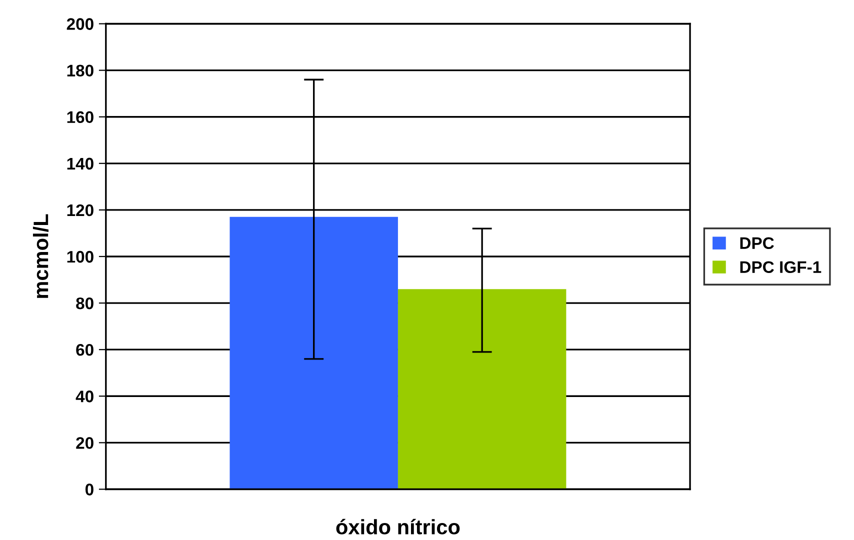  Describe the element at coordinates (80, 210) in the screenshot. I see `y-tick-label: 120` at that location.